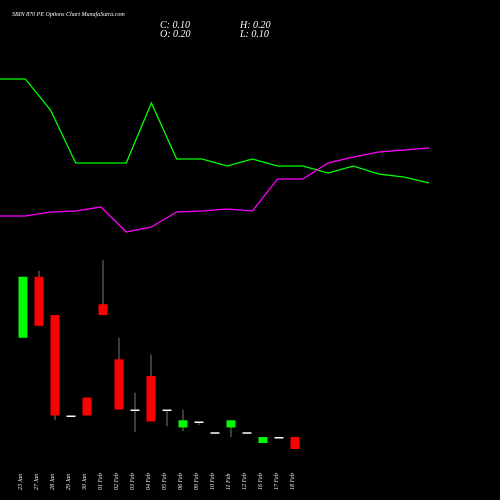 Image resolution: width=500 pixels, height=500 pixels. What do you see at coordinates (215, 190) in the screenshot?
I see `indicator-line` at bounding box center [215, 190].